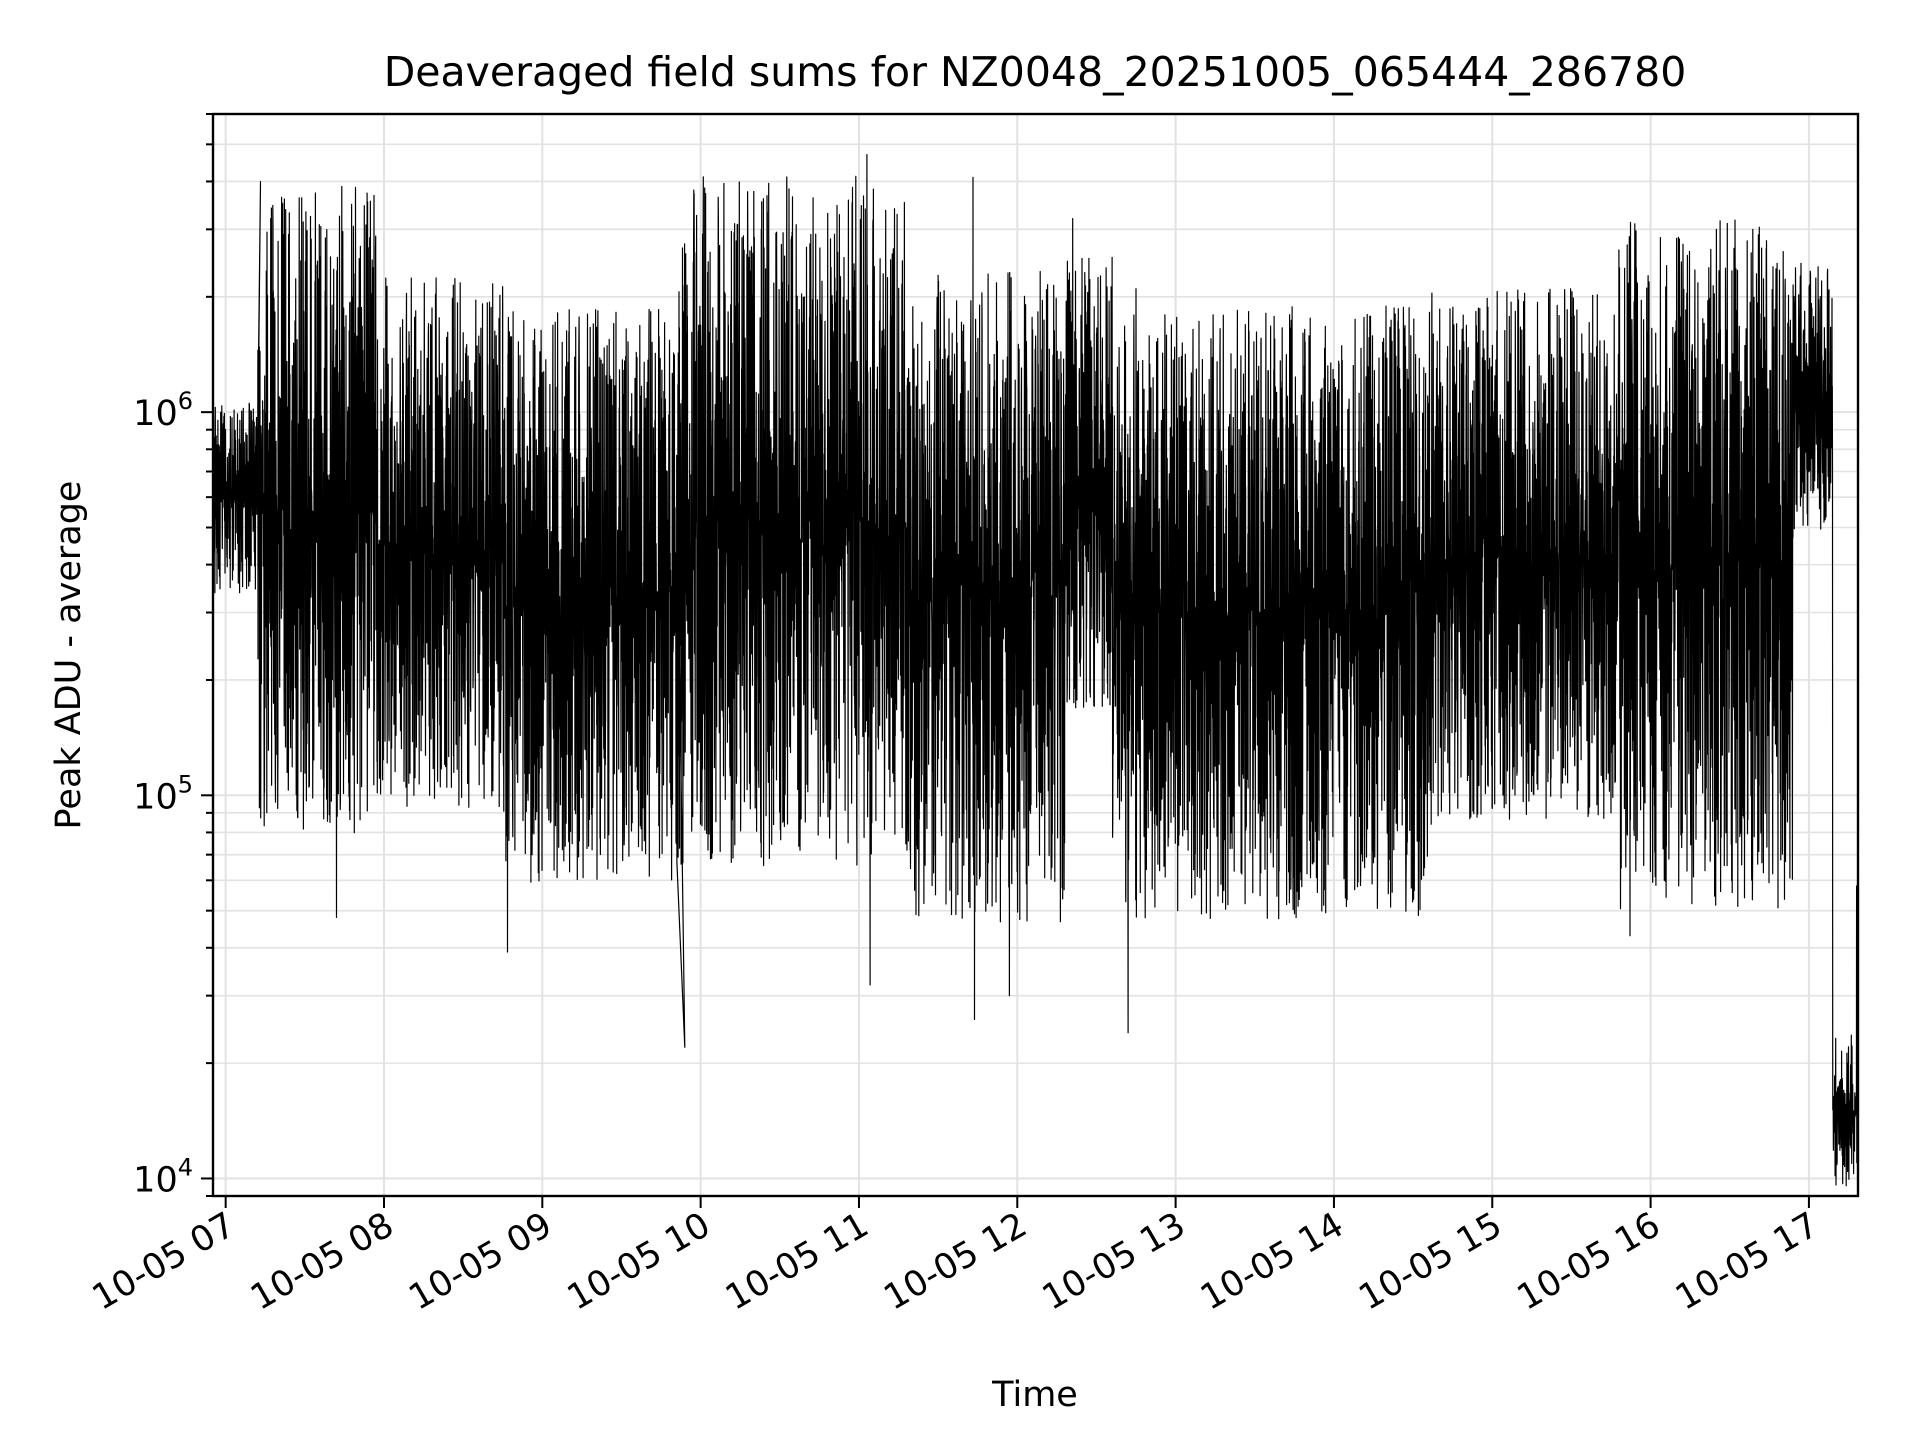  I want to click on x-axis-label: Time, so click(1034, 1395).